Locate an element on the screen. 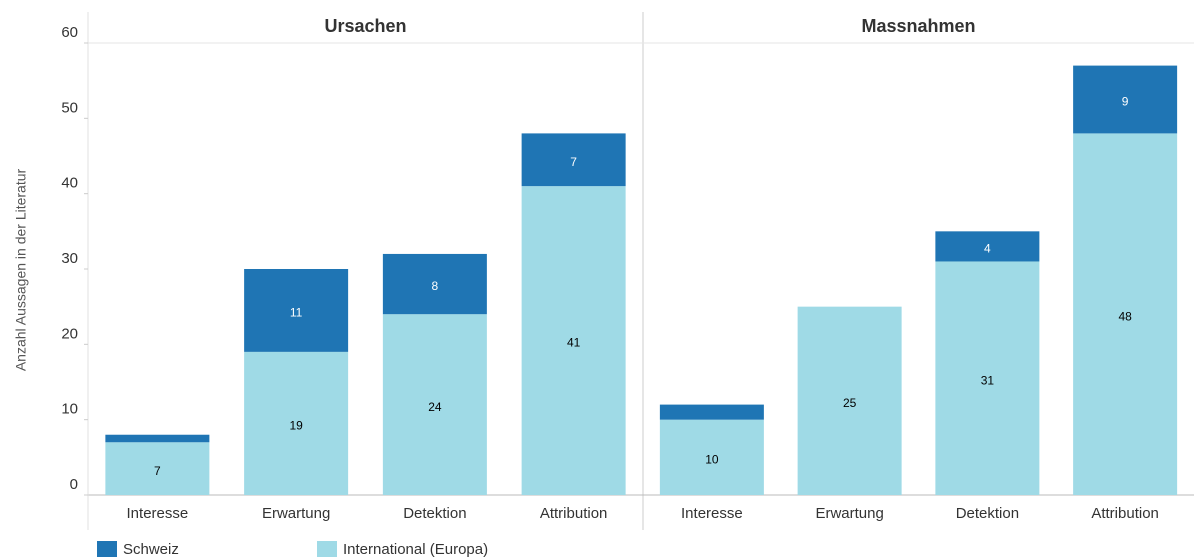 This screenshot has width=1194, height=560. value-label: 31 is located at coordinates (988, 380).